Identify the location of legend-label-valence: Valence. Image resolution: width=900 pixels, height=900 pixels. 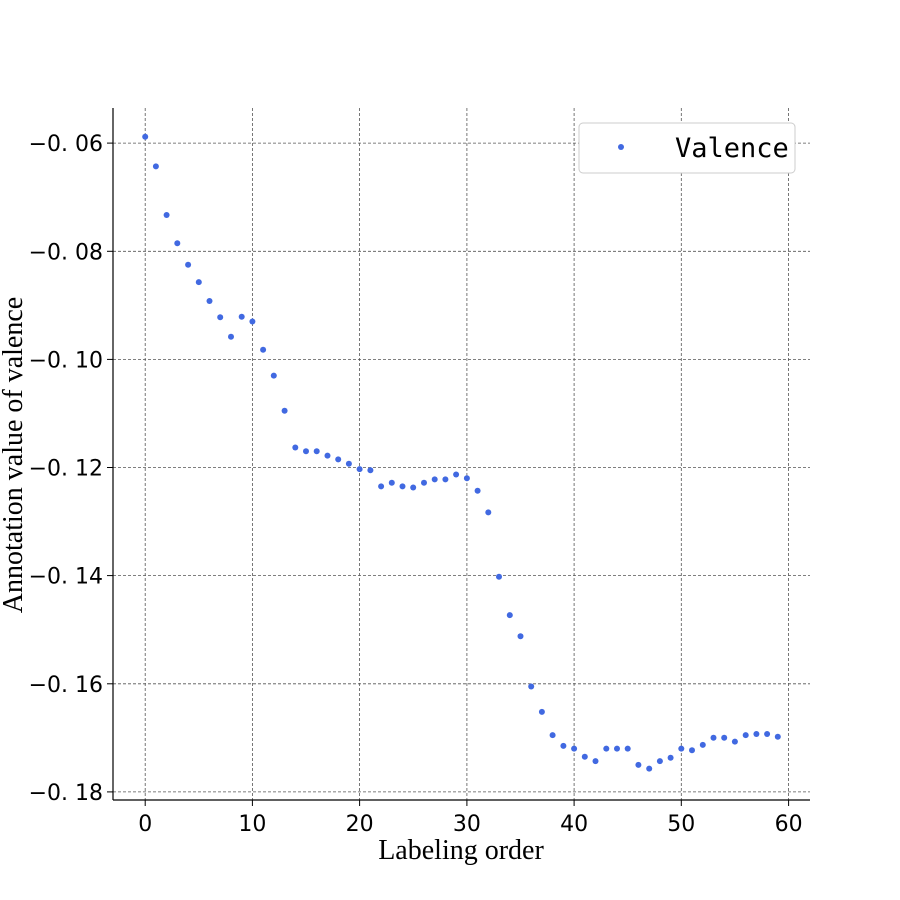
(732, 148).